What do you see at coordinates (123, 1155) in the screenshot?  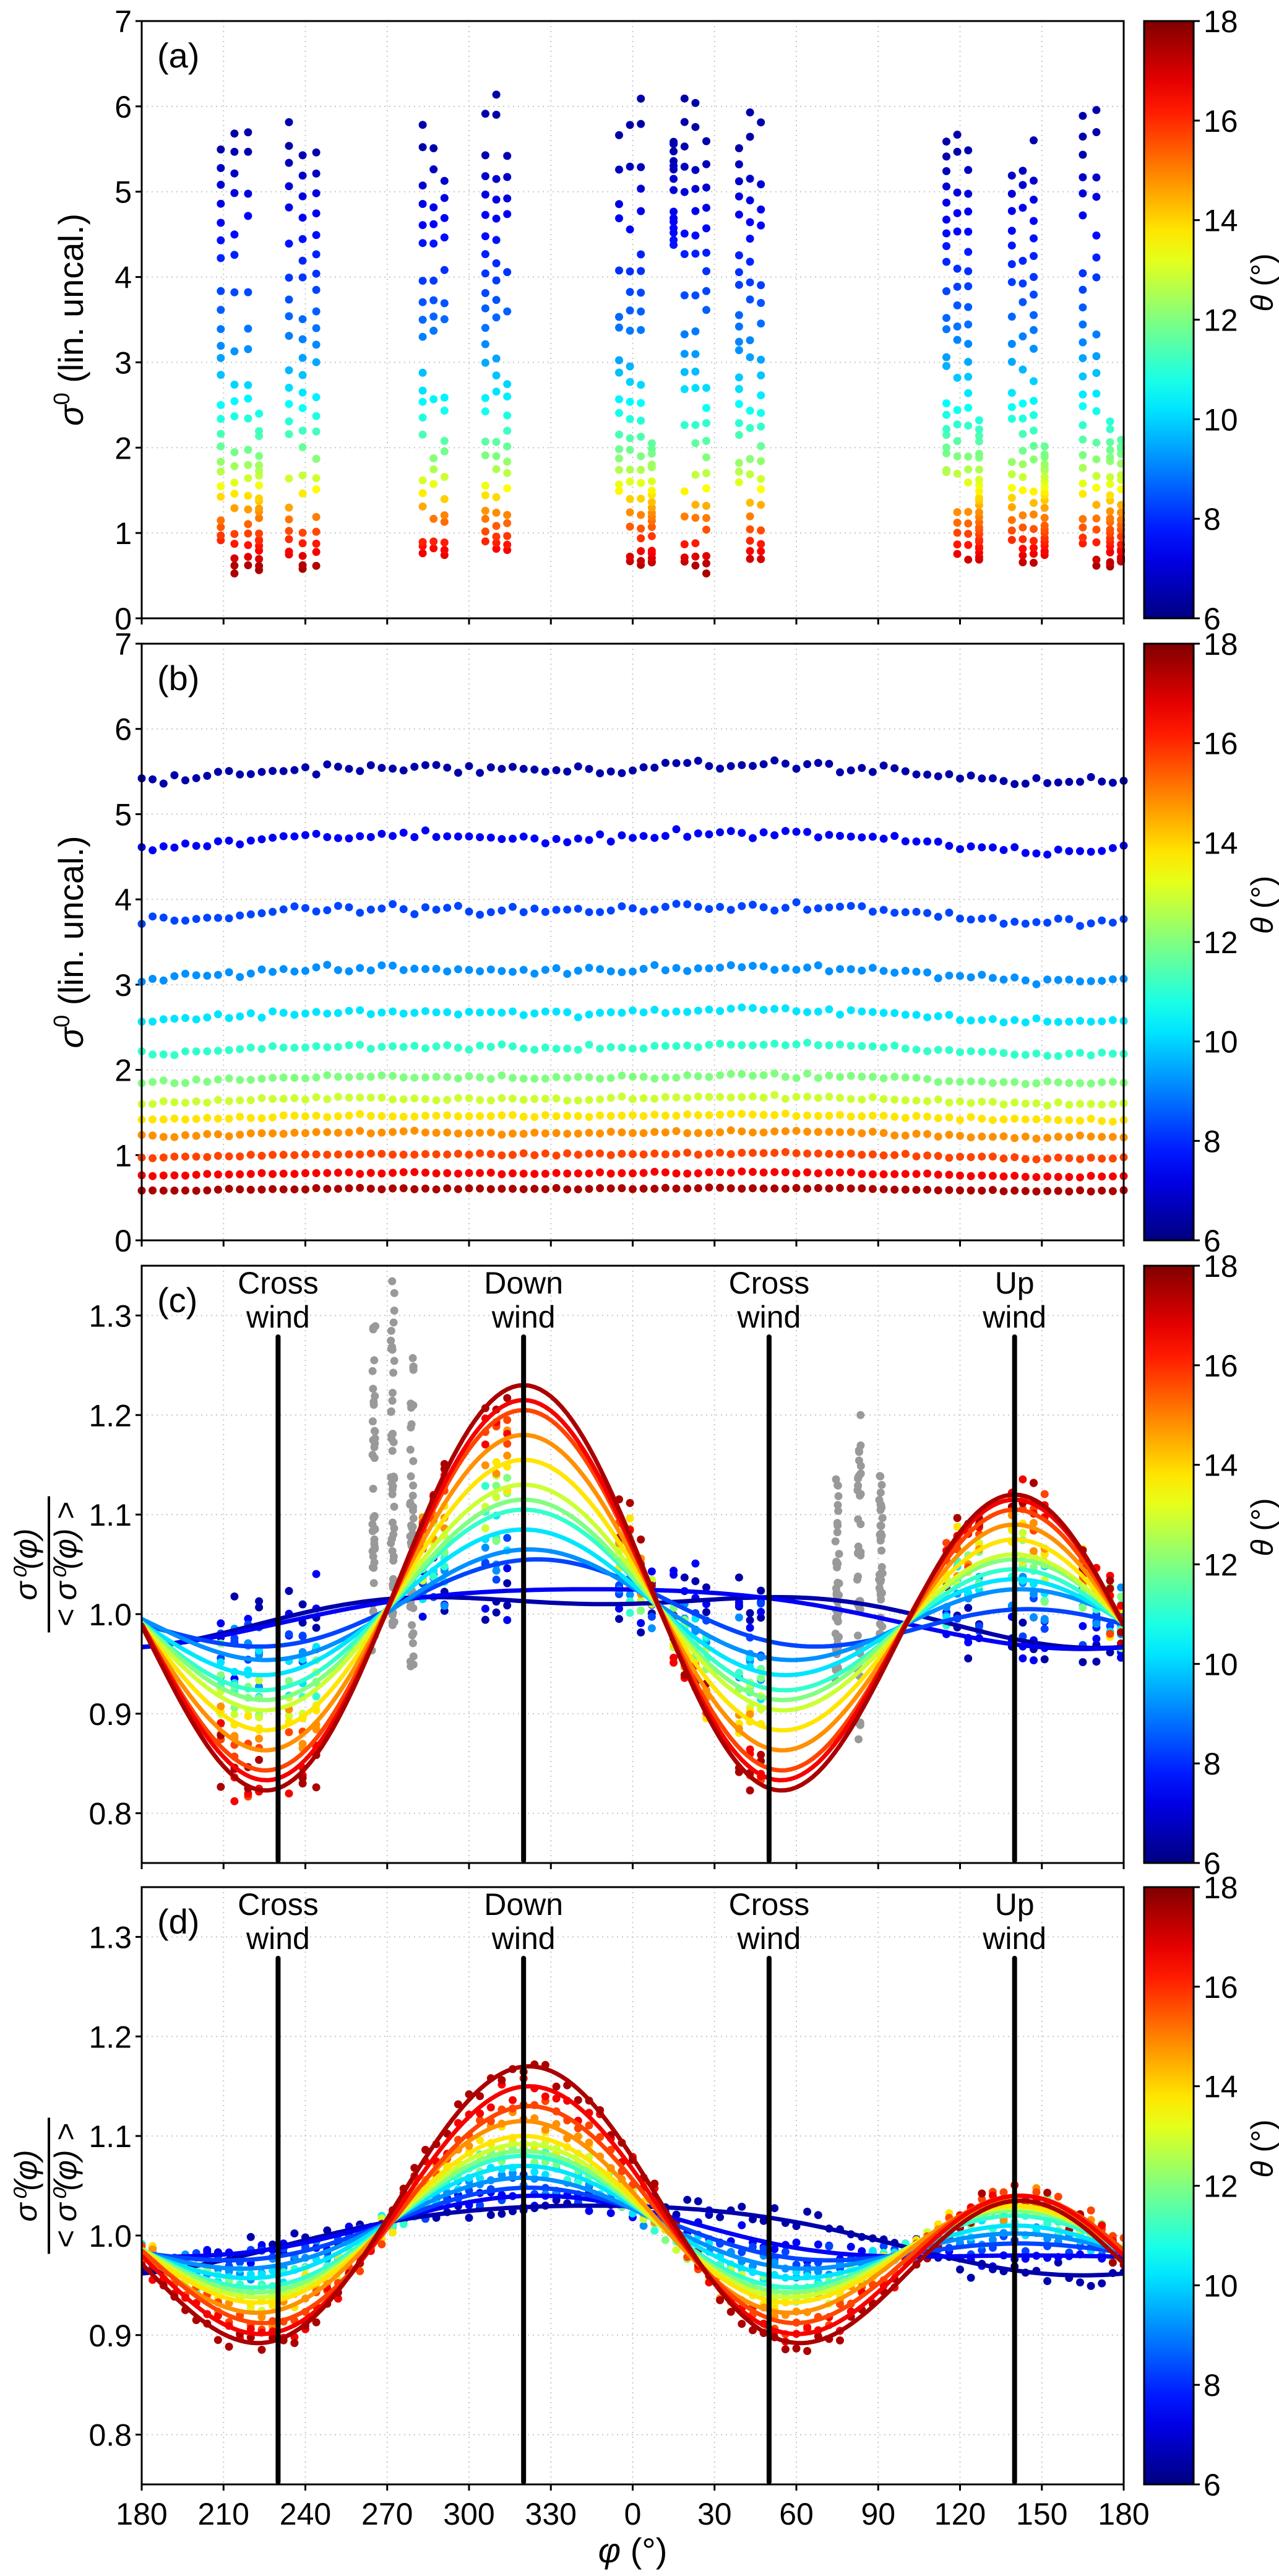 I see `y-tick-label: 1` at bounding box center [123, 1155].